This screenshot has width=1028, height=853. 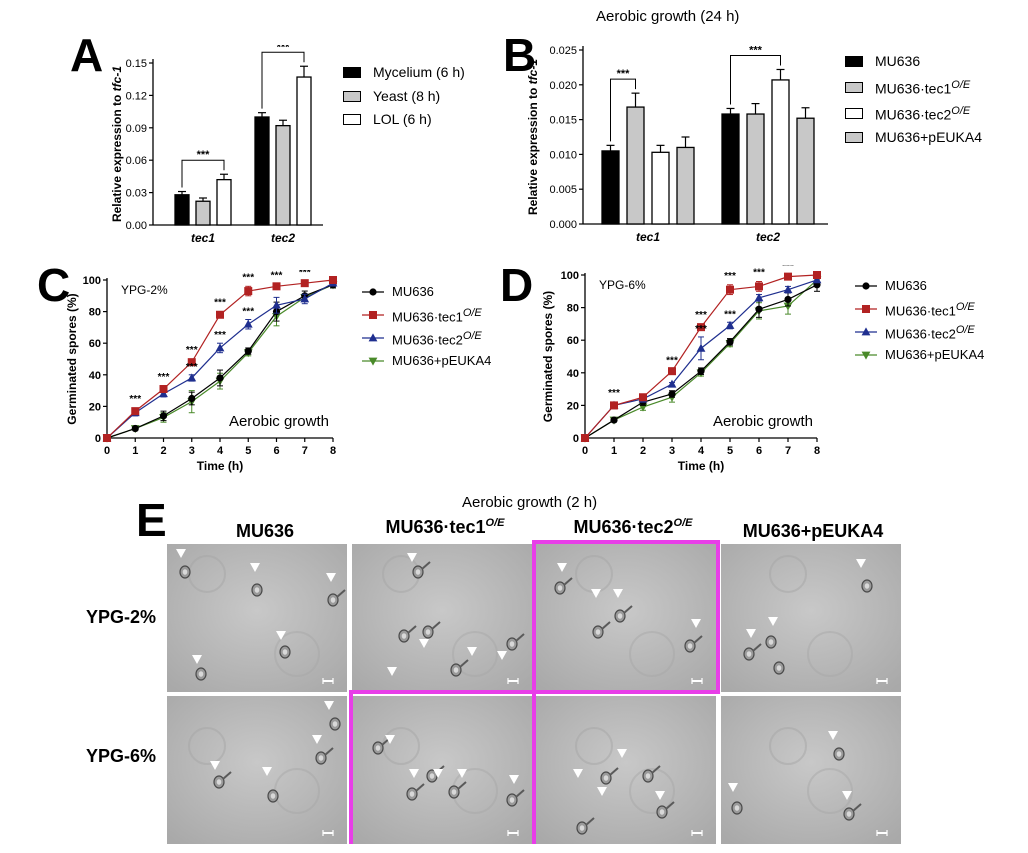 I want to click on y-tick-label: 0.03, so click(x=136, y=194).